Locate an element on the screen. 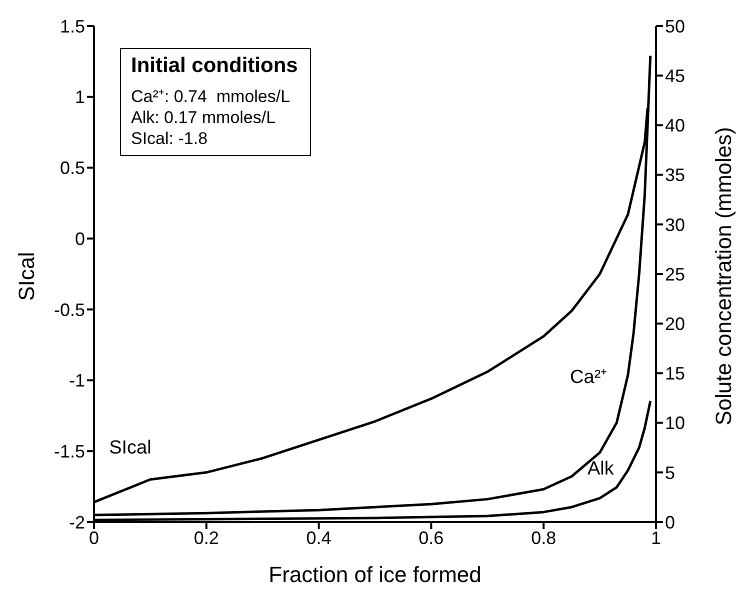 The height and width of the screenshot is (602, 752). y2-tick-label: 0 is located at coordinates (670, 522).